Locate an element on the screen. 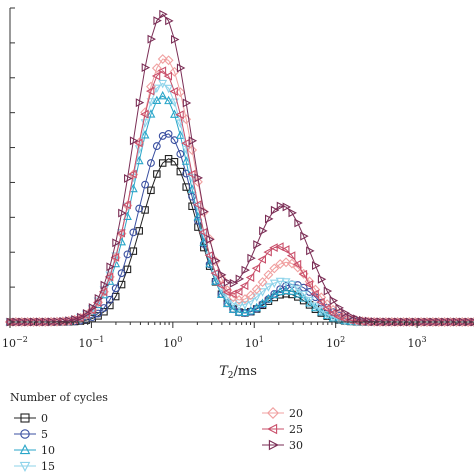 The height and width of the screenshot is (474, 474). x-tick-label-exp: −2 is located at coordinates (22, 339).